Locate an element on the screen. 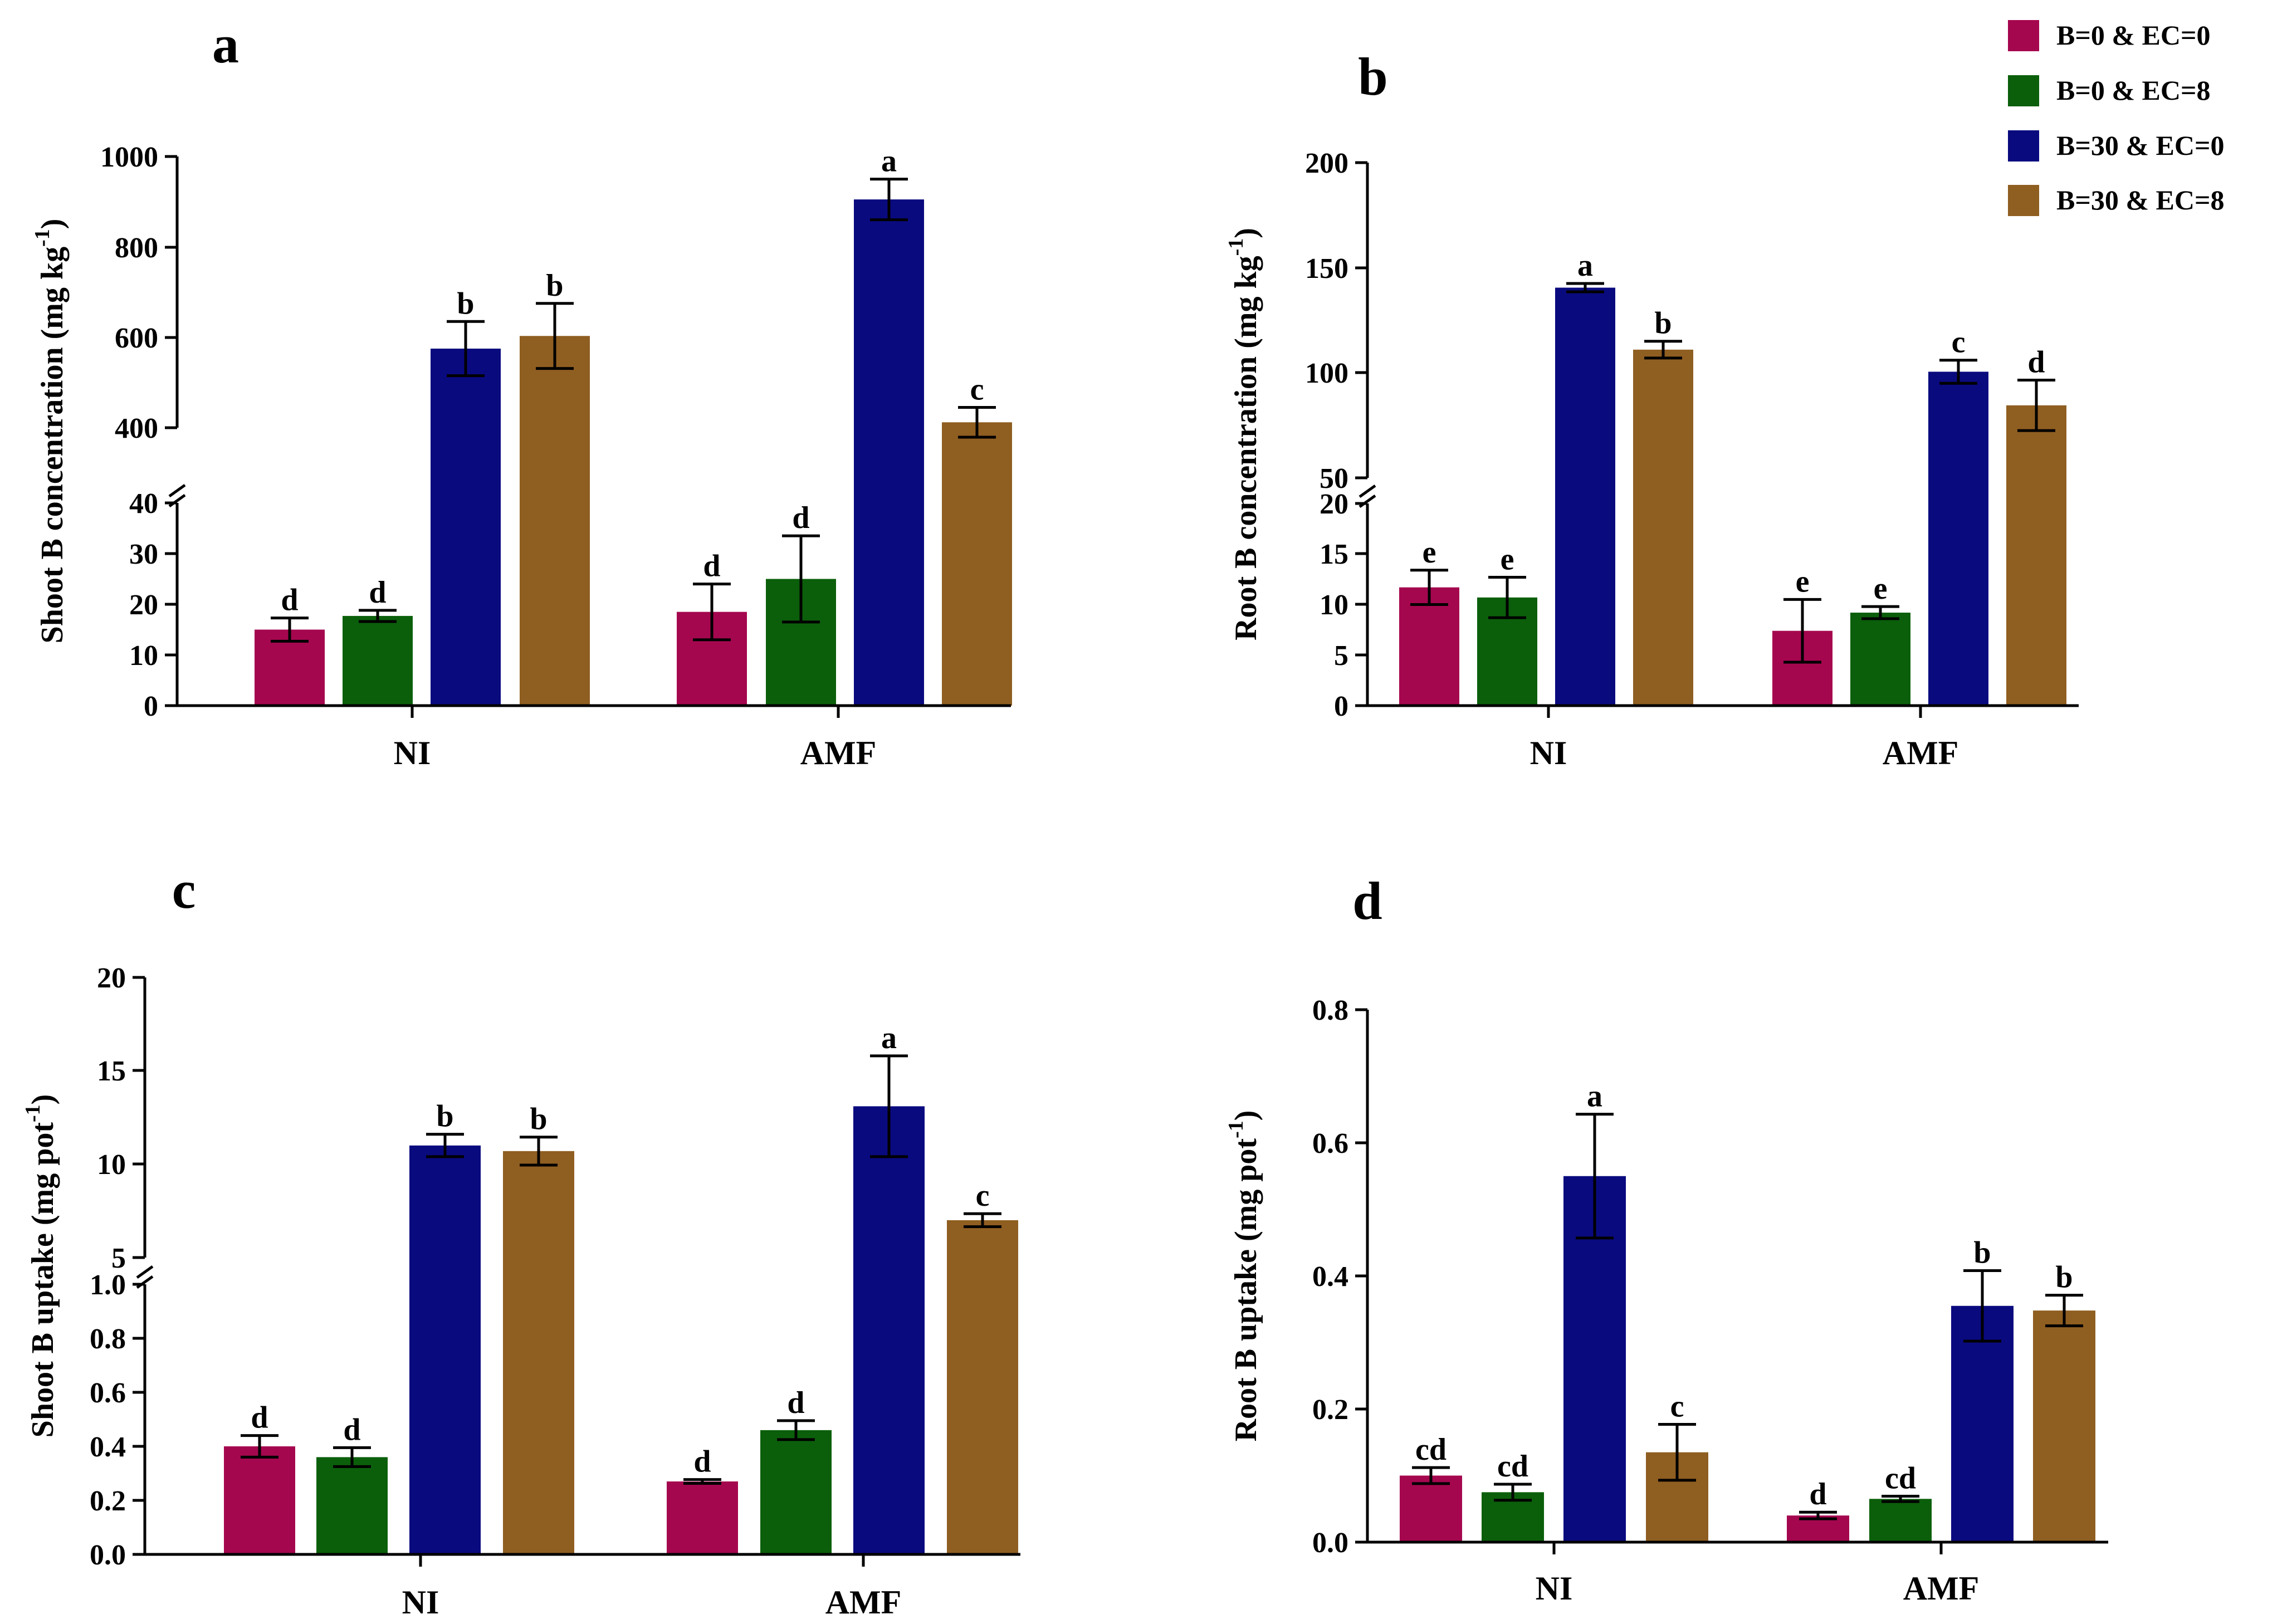 The height and width of the screenshot is (1624, 2287). y-tick-label: 5 is located at coordinates (119, 1258).